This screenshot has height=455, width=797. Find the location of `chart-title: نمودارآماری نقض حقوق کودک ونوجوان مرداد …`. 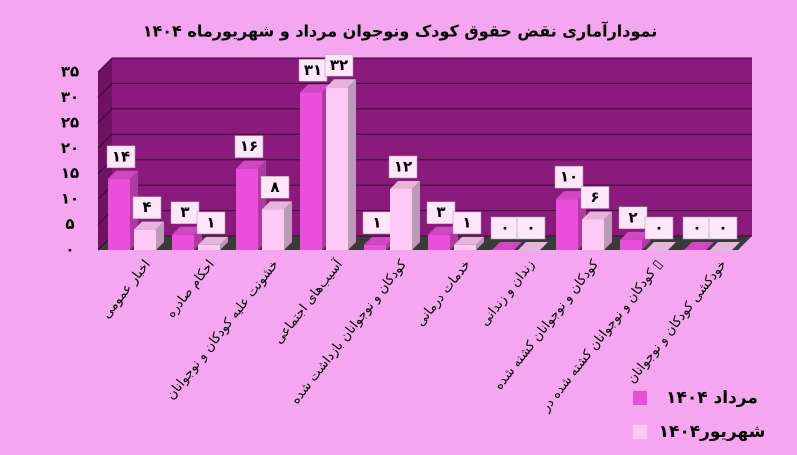

chart-title: نمودارآماری نقض حقوق کودک ونوجوان مرداد … is located at coordinates (400, 31).